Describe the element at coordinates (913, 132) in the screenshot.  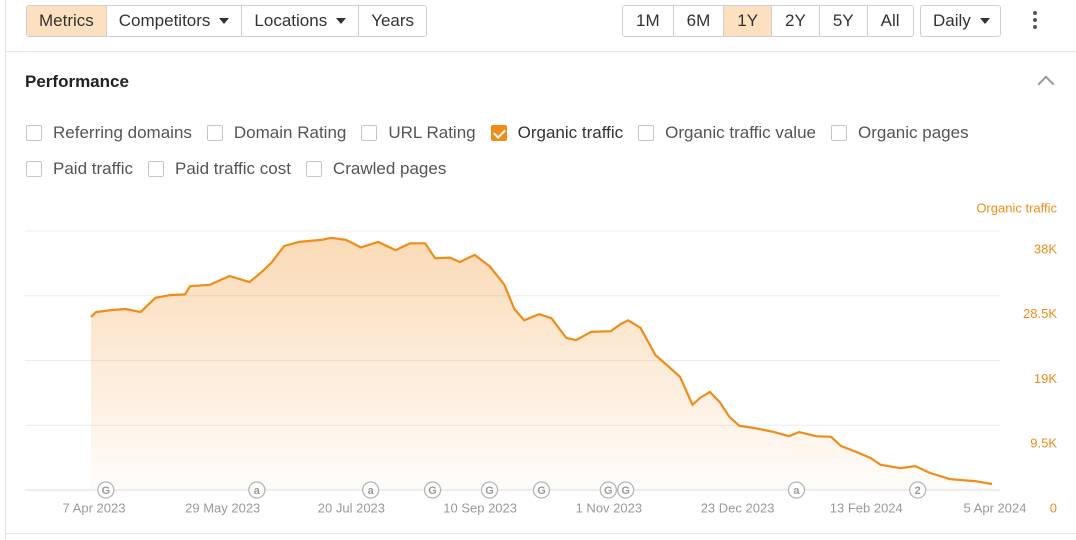
I see `metric-label: Organic pages` at that location.